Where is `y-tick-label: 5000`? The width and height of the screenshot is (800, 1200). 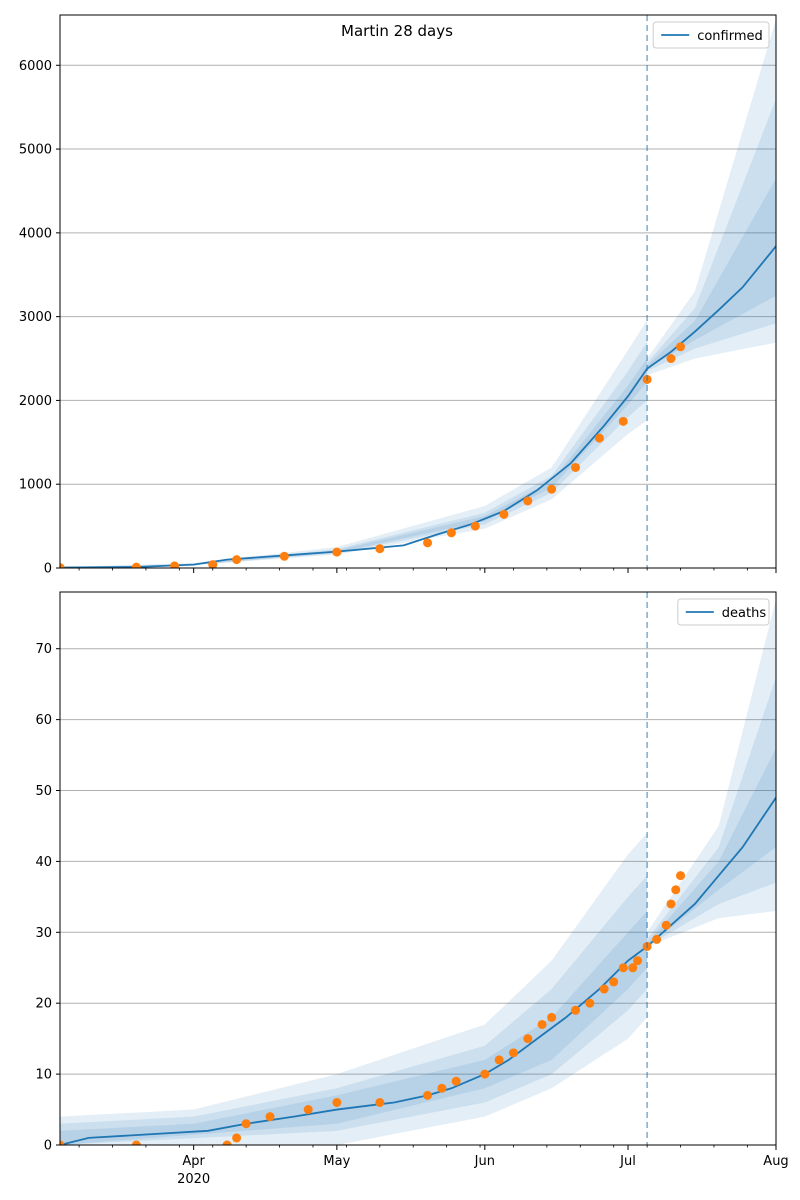 y-tick-label: 5000 is located at coordinates (35, 150).